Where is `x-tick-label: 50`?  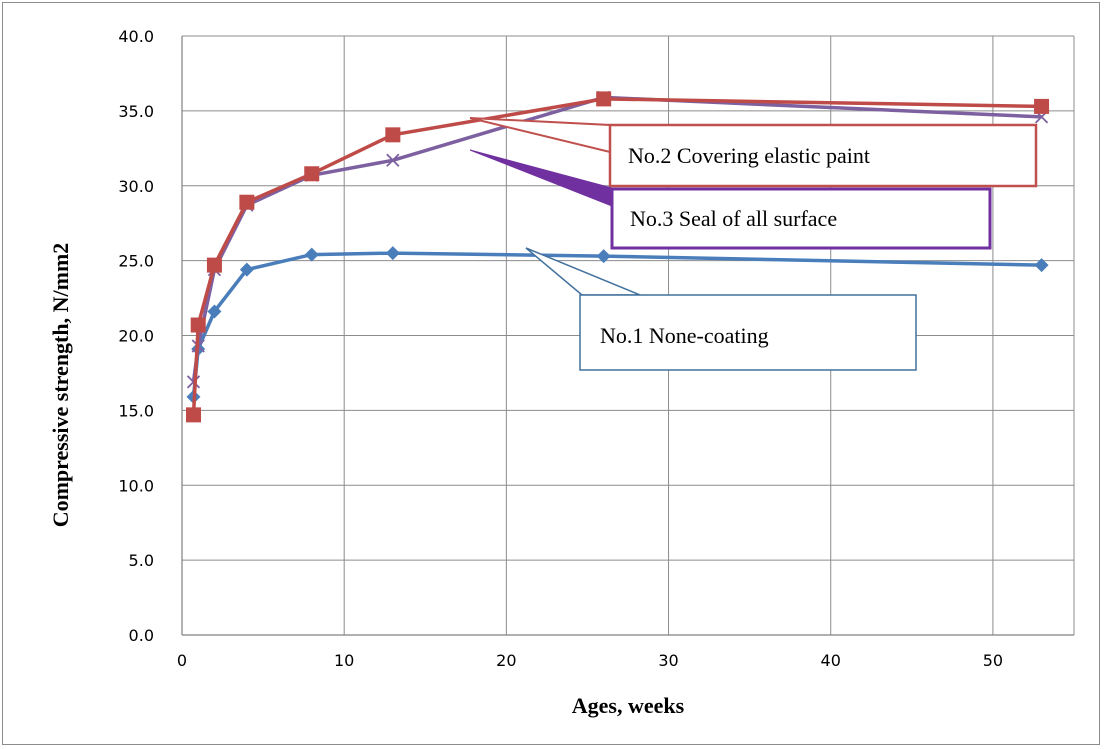
x-tick-label: 50 is located at coordinates (993, 660).